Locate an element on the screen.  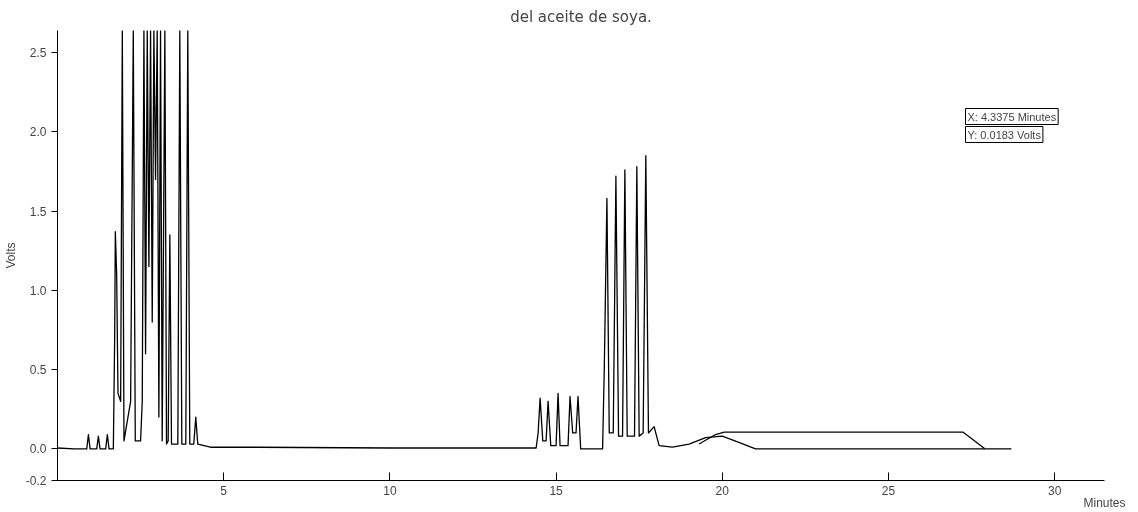
x-tick-label: 20 is located at coordinates (722, 490).